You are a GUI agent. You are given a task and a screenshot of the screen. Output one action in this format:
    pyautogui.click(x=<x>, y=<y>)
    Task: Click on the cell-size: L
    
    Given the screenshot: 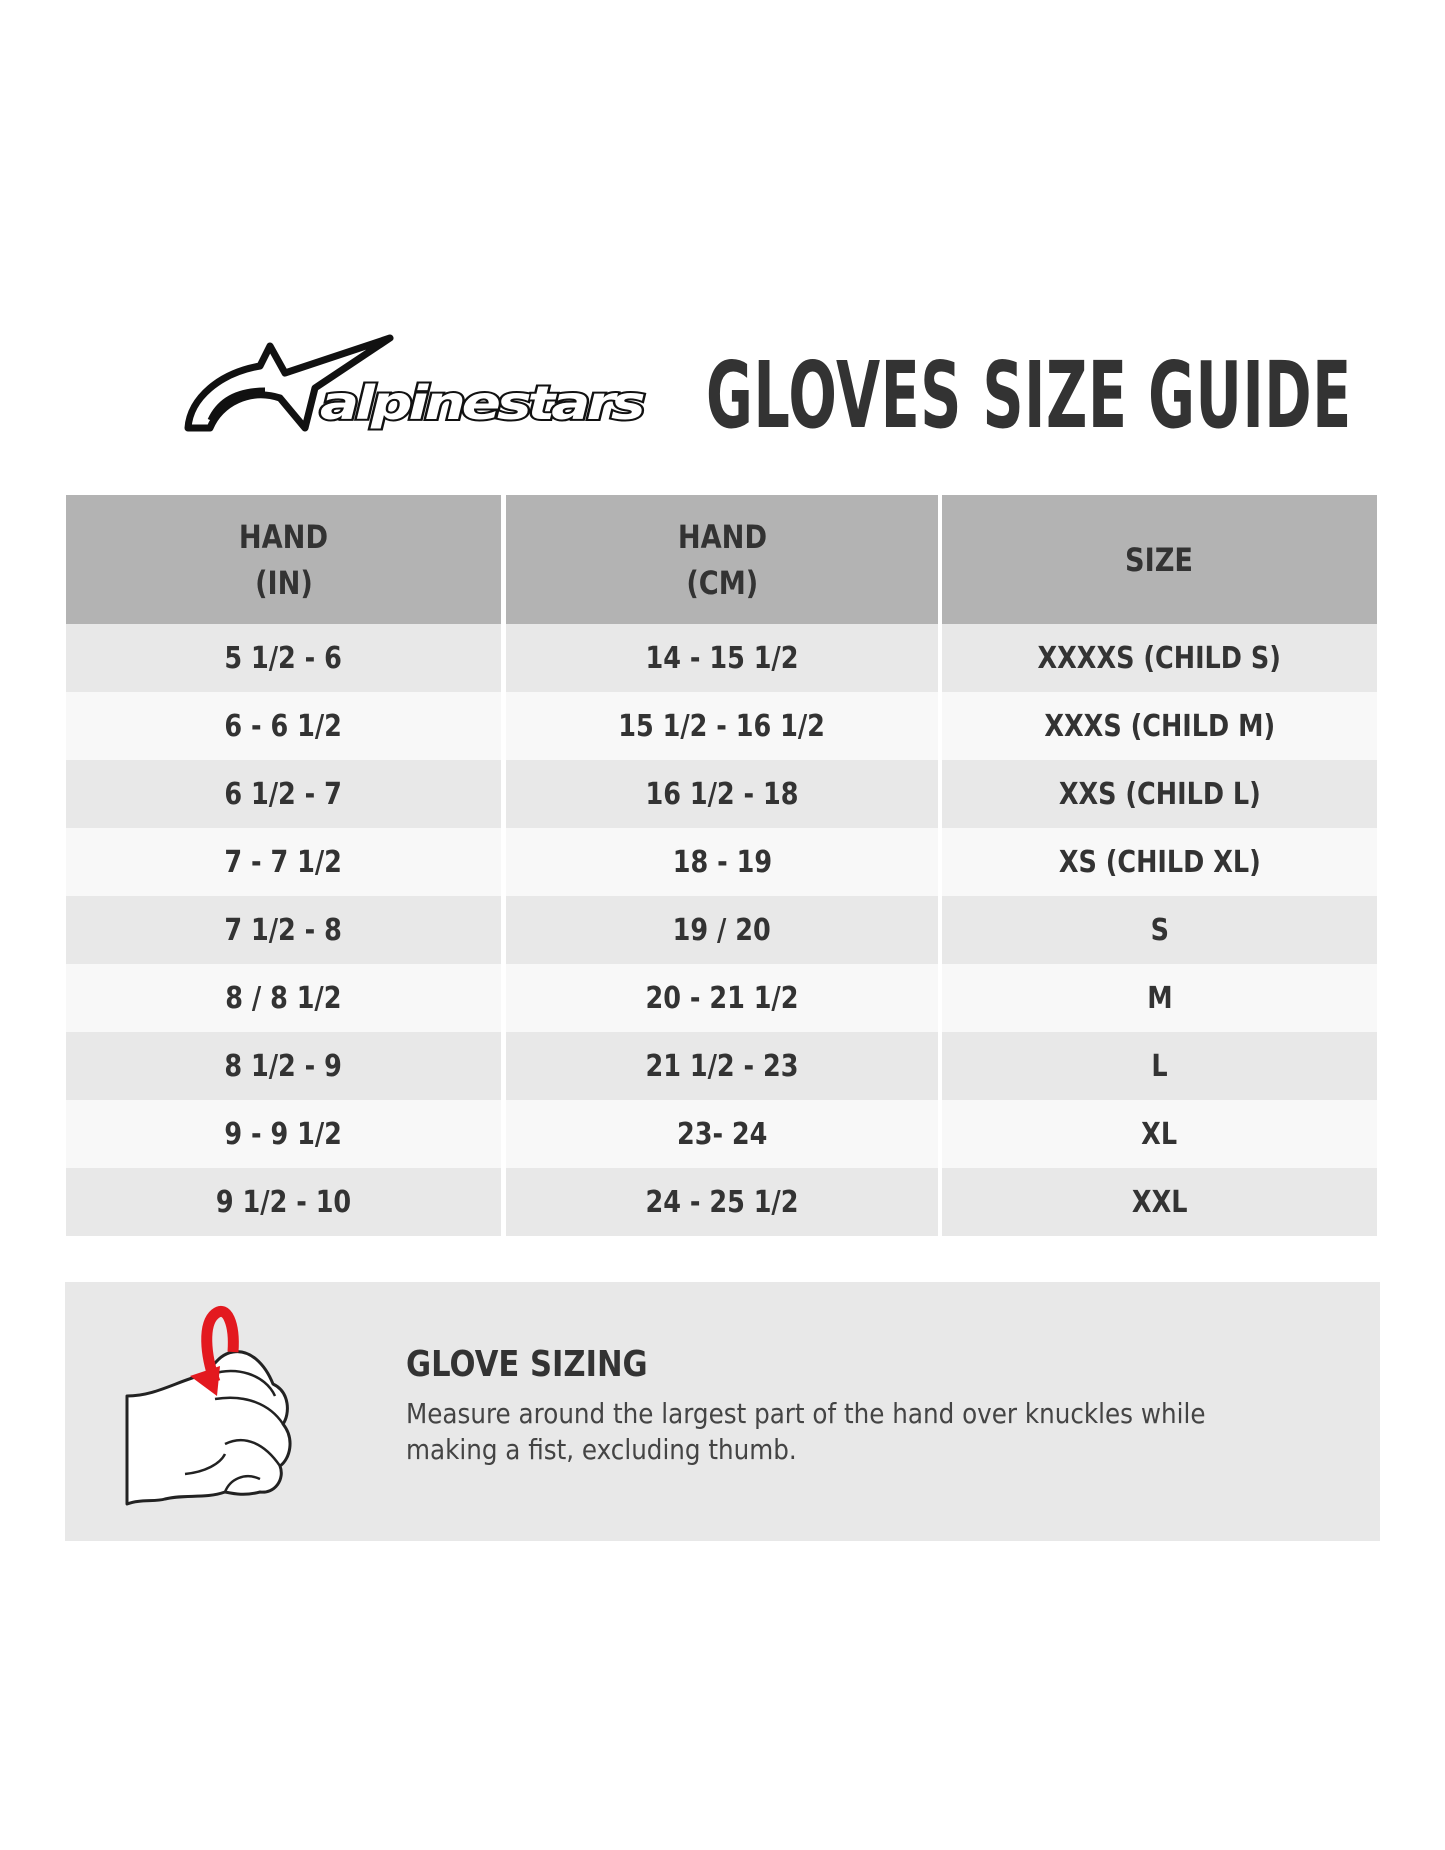 What is the action you would take?
    pyautogui.click(x=1159, y=1066)
    